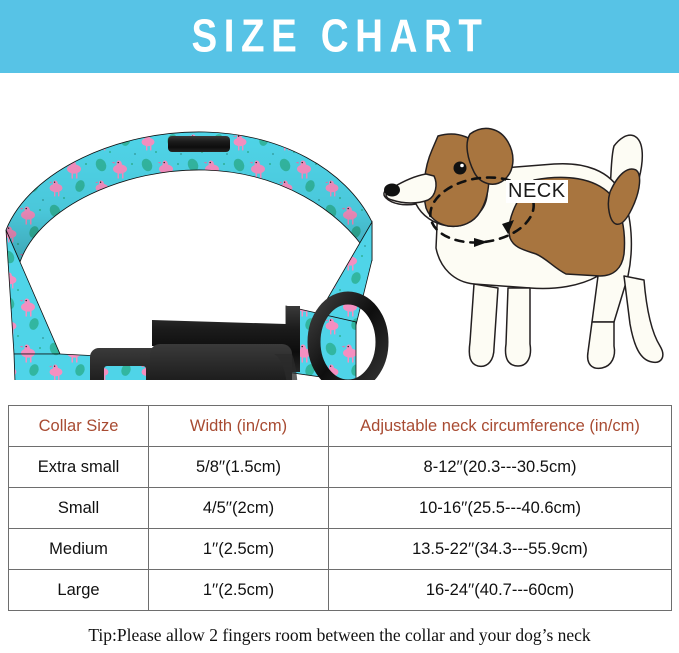  I want to click on cell-width: 4/5′′(2cm), so click(238, 508).